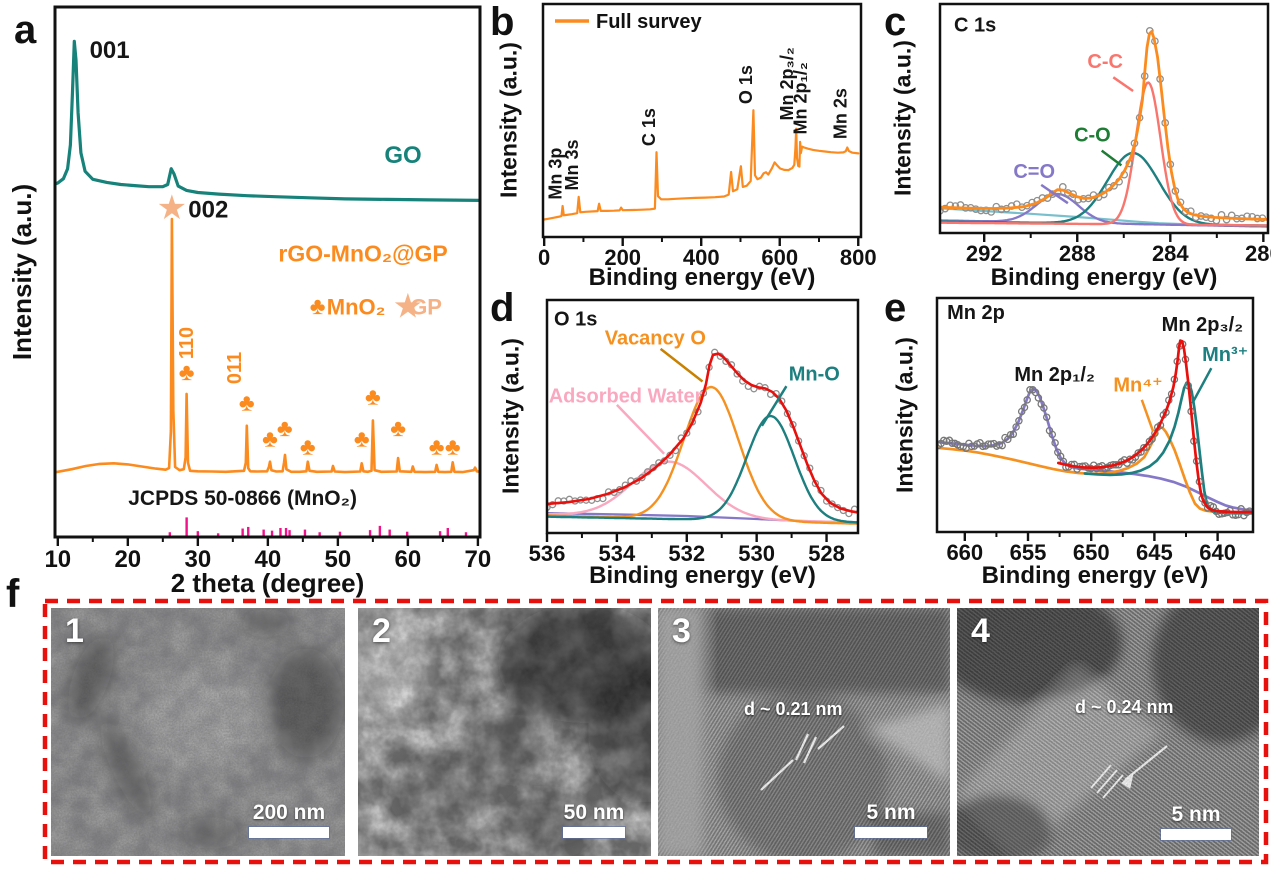 This screenshot has width=1271, height=879. What do you see at coordinates (502, 308) in the screenshot?
I see `panel-d-letter: d` at bounding box center [502, 308].